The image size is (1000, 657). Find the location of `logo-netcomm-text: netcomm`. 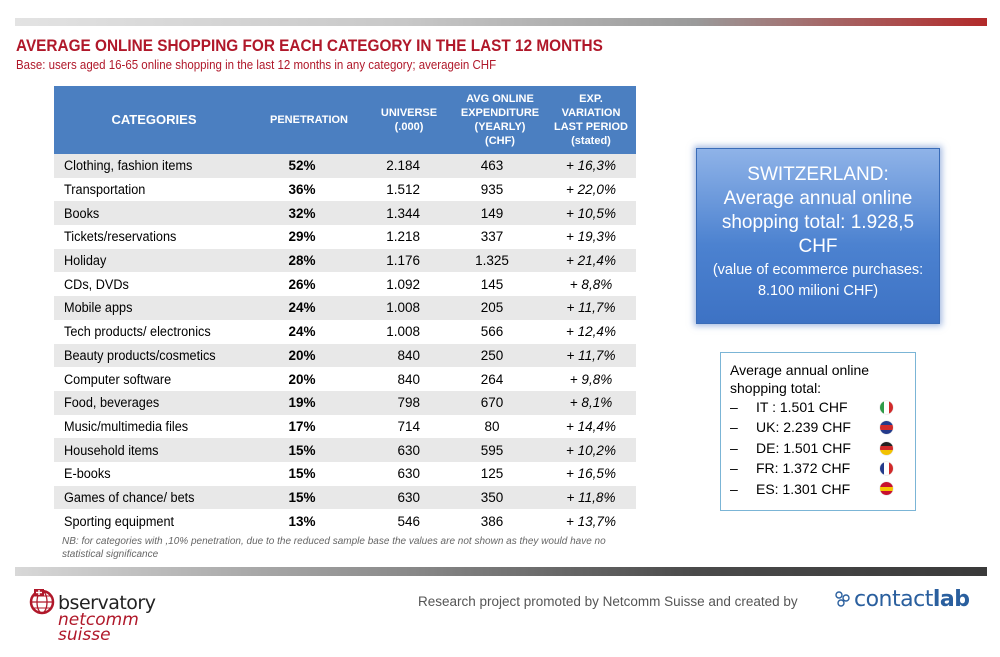

logo-netcomm-text: netcomm is located at coordinates (98, 620).